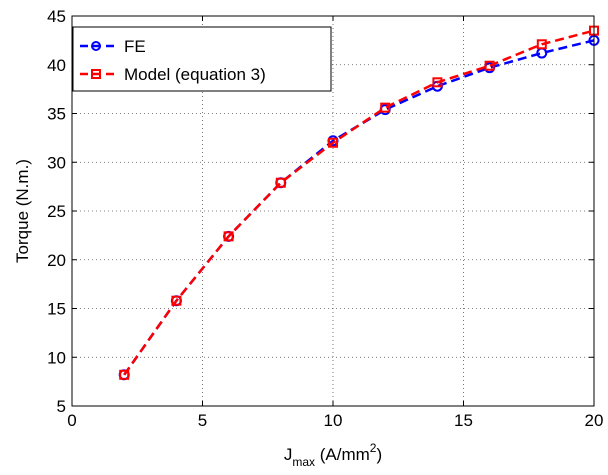  Describe the element at coordinates (202, 420) in the screenshot. I see `x-tick-label: 5` at that location.